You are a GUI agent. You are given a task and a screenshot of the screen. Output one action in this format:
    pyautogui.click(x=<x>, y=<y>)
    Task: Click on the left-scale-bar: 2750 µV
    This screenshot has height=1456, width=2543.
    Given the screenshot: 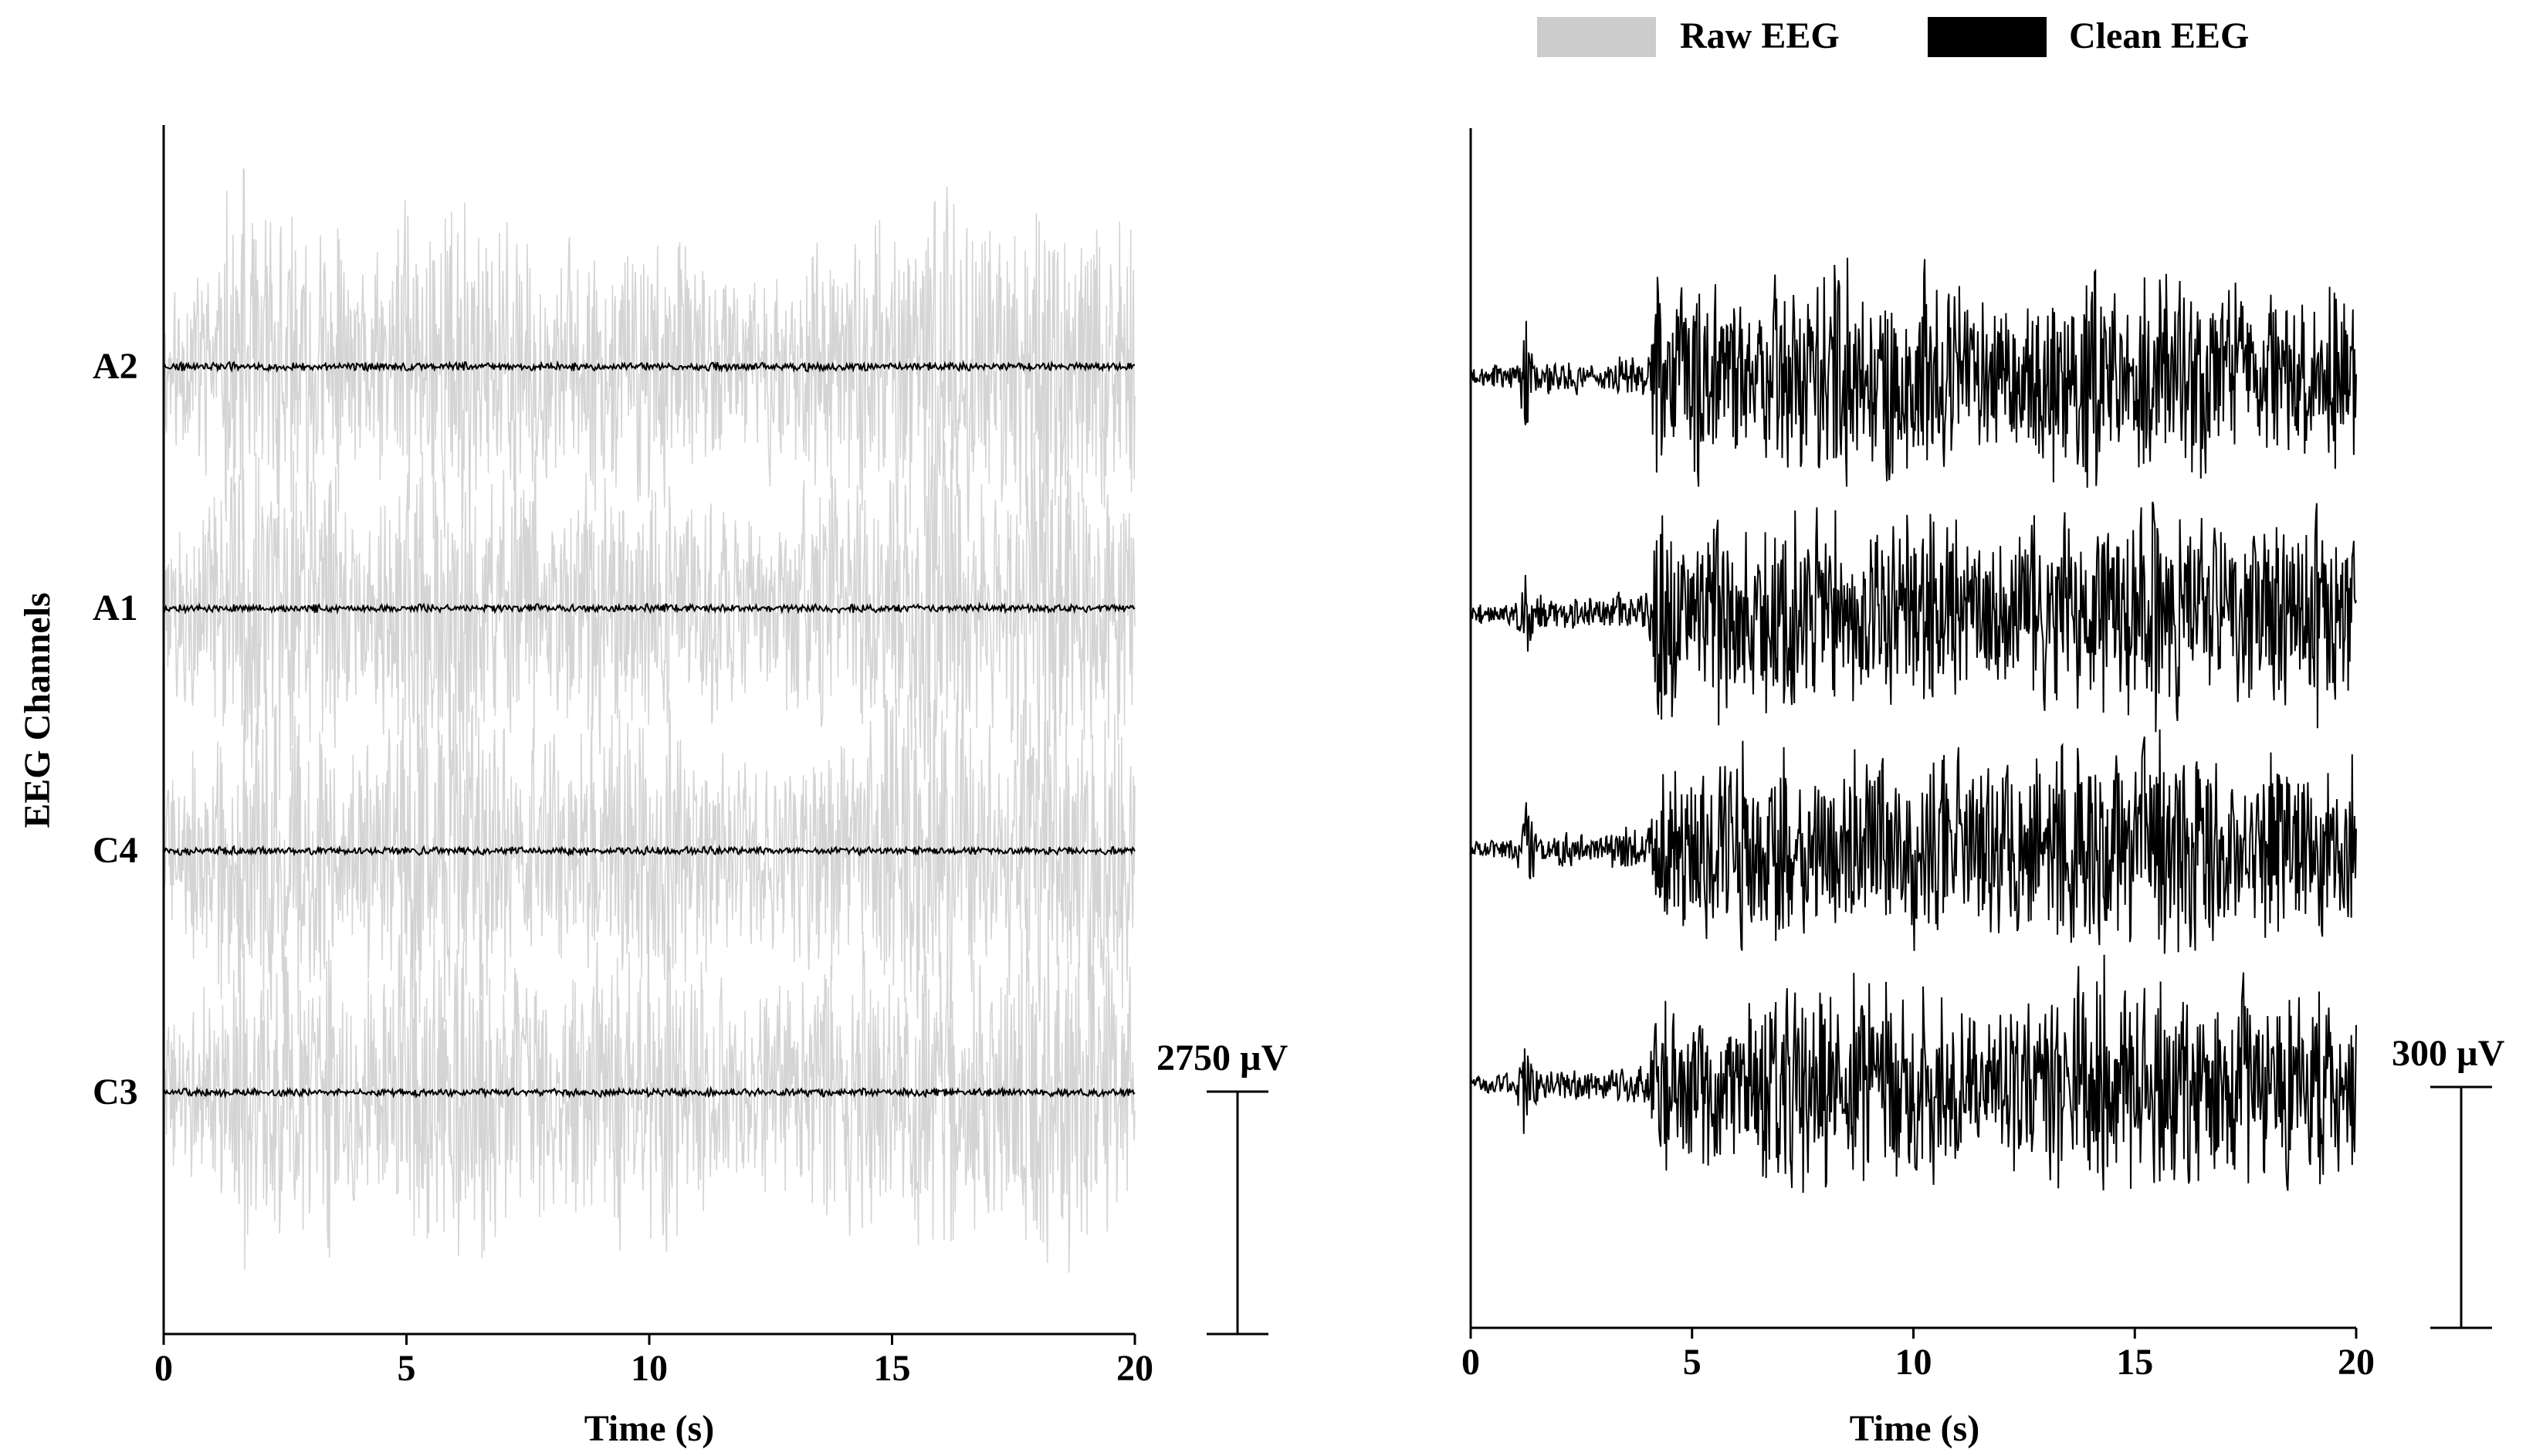 What is the action you would take?
    pyautogui.click(x=1222, y=1187)
    